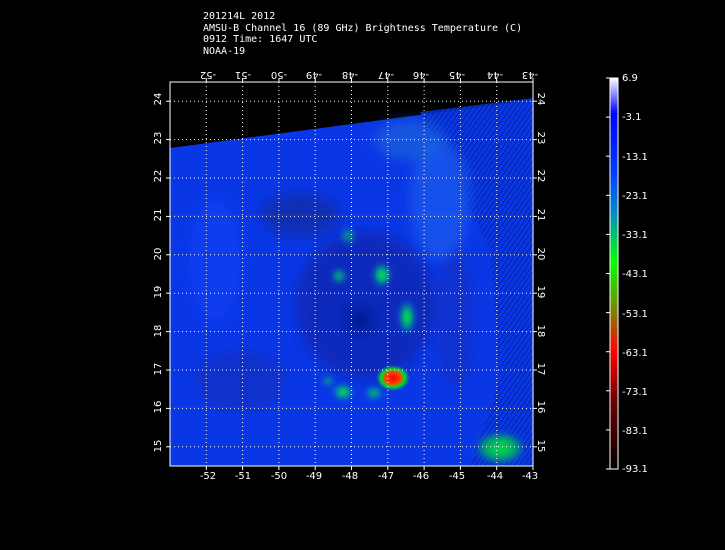 The image size is (725, 550). Describe the element at coordinates (158, 254) in the screenshot. I see `left-lat-label: 20` at that location.